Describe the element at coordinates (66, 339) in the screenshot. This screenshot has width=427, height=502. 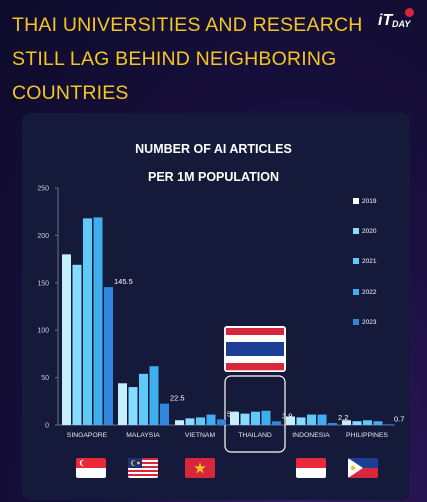
I see `bar-singapore-2019` at that location.